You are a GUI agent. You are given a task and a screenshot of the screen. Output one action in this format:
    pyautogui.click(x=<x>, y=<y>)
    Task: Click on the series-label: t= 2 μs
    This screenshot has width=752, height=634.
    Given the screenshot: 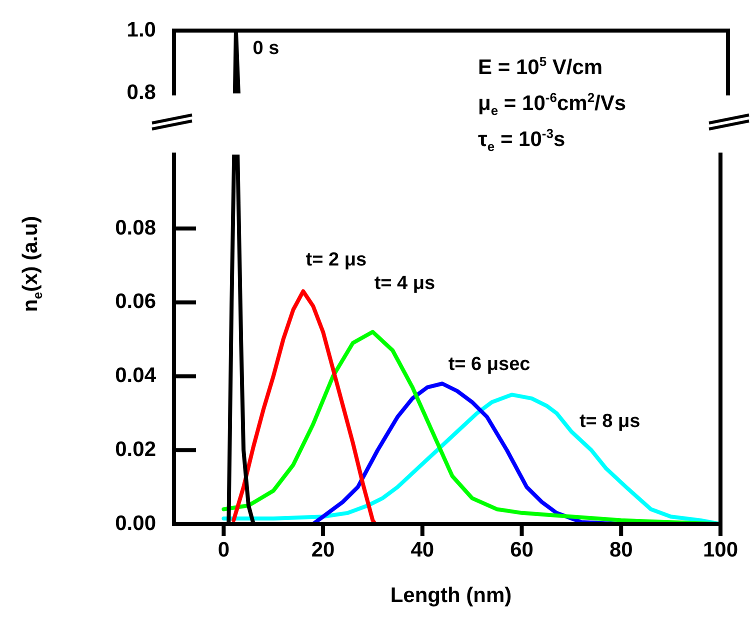 What is the action you would take?
    pyautogui.click(x=336, y=260)
    